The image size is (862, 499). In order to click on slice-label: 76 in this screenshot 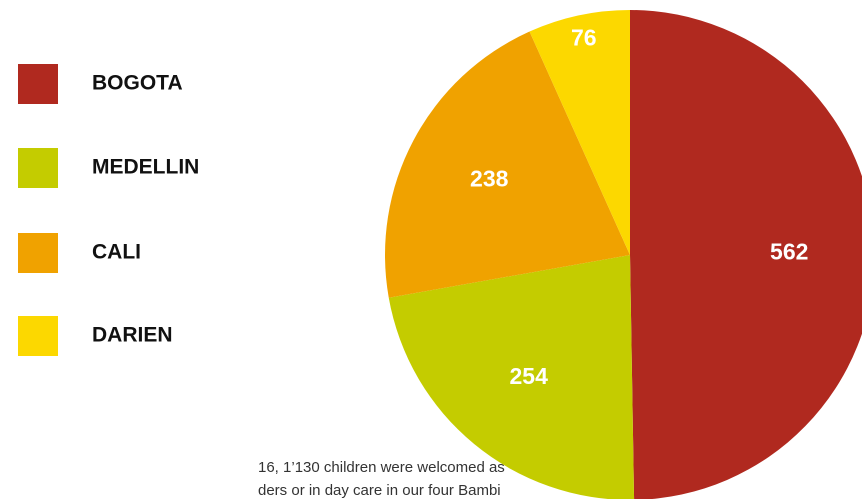, I will do `click(584, 37)`.